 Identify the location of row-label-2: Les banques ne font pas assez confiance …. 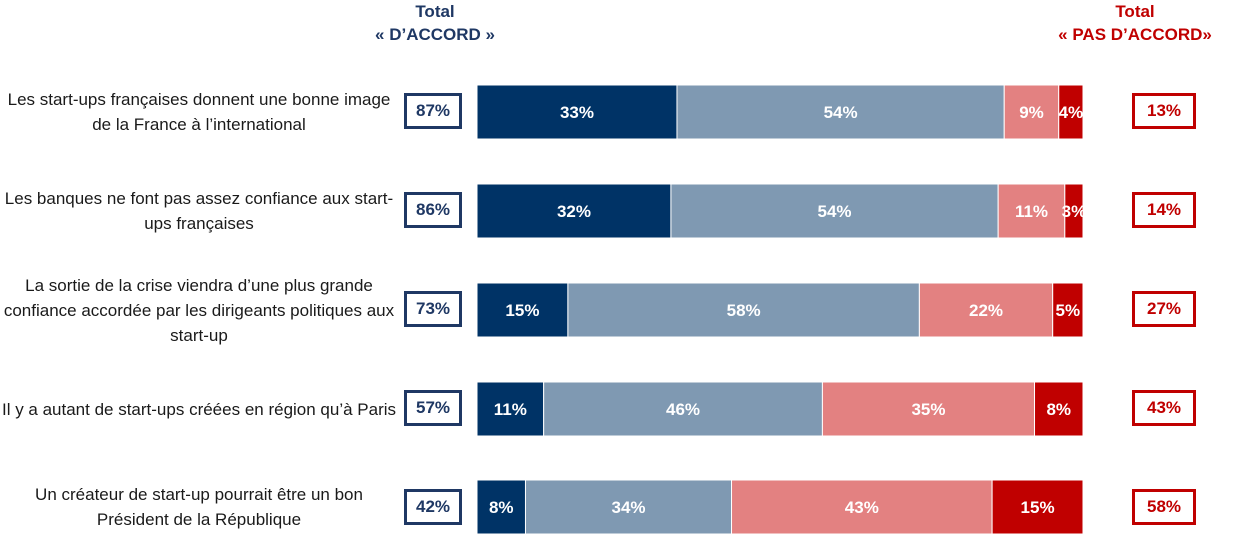
(199, 211).